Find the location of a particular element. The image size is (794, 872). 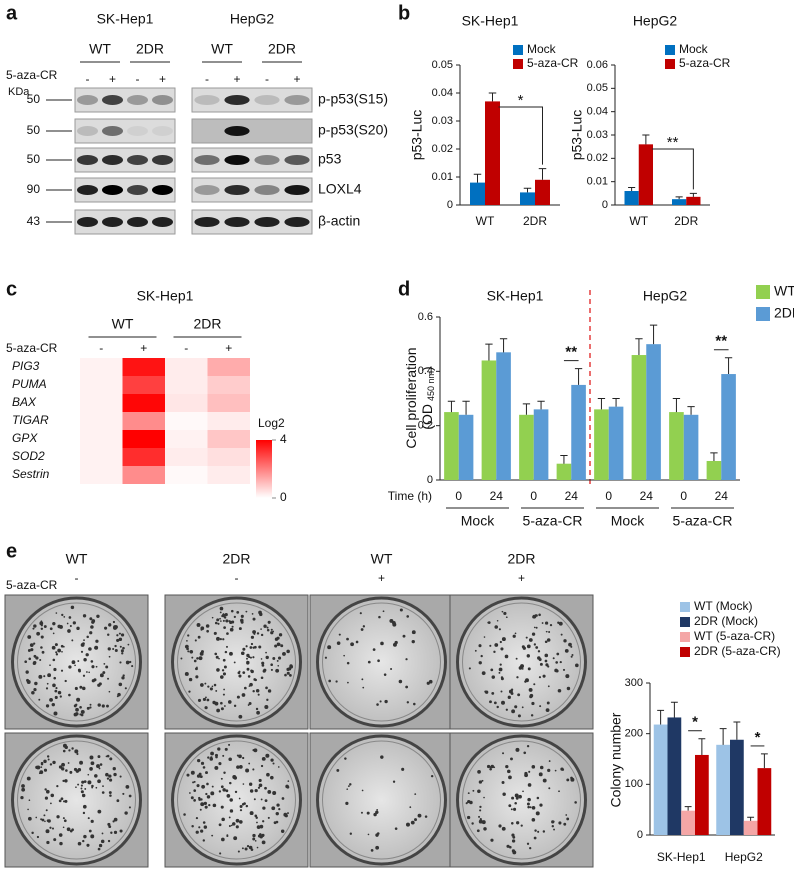

legend-label: Mock is located at coordinates (542, 49).